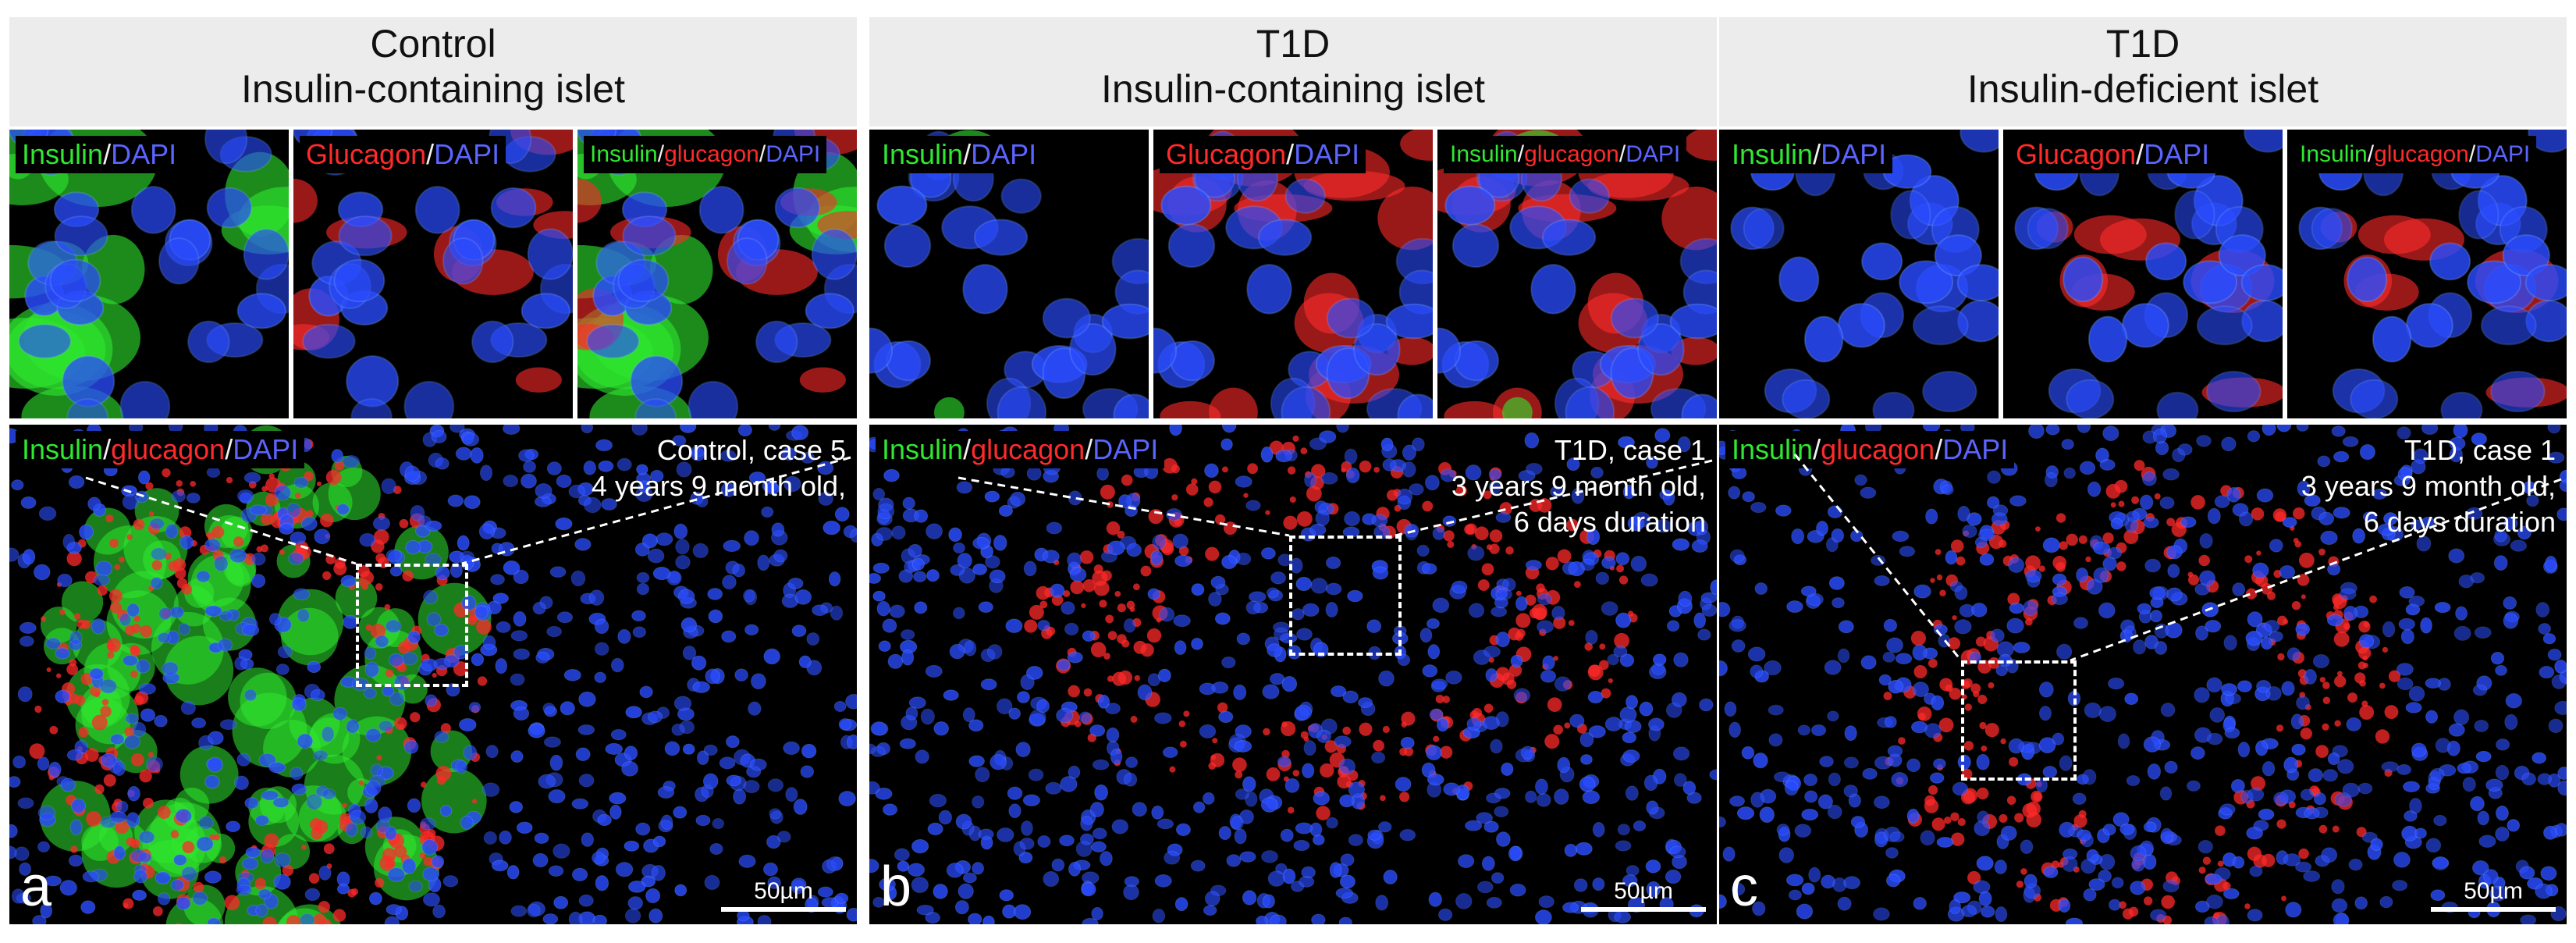 This screenshot has height=943, width=2576. I want to click on case-line: Control, case 5, so click(751, 450).